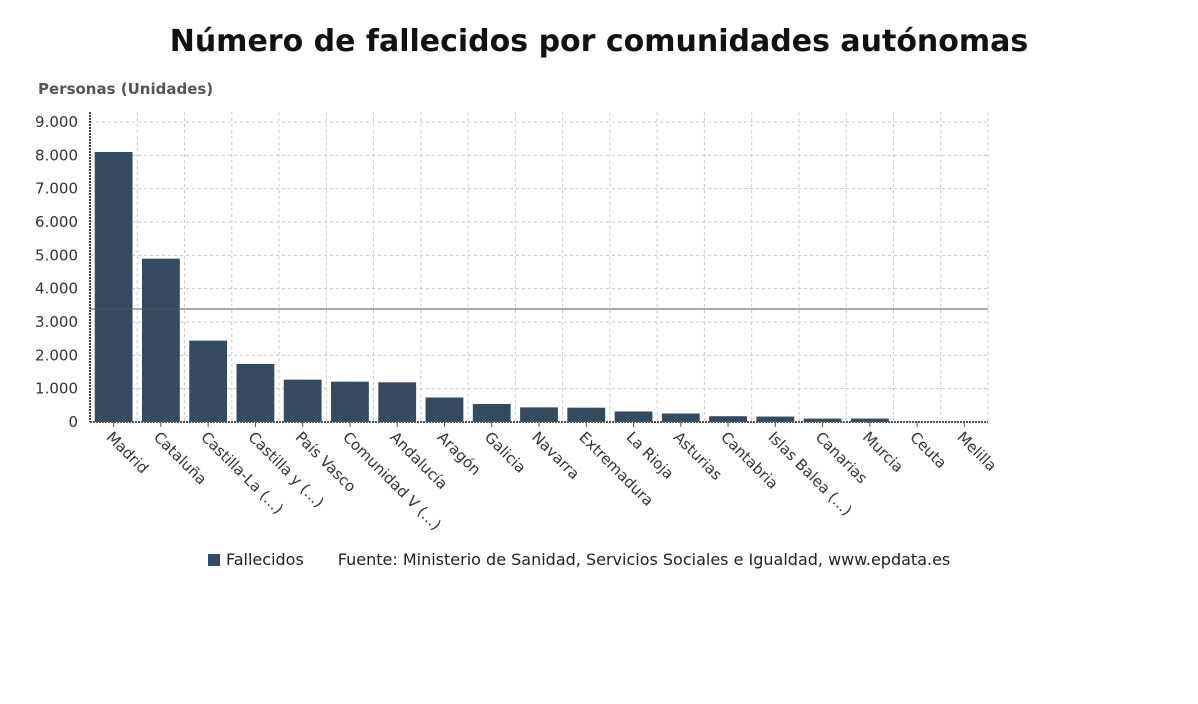  What do you see at coordinates (302, 400) in the screenshot?
I see `bar-pa-s-vasco` at bounding box center [302, 400].